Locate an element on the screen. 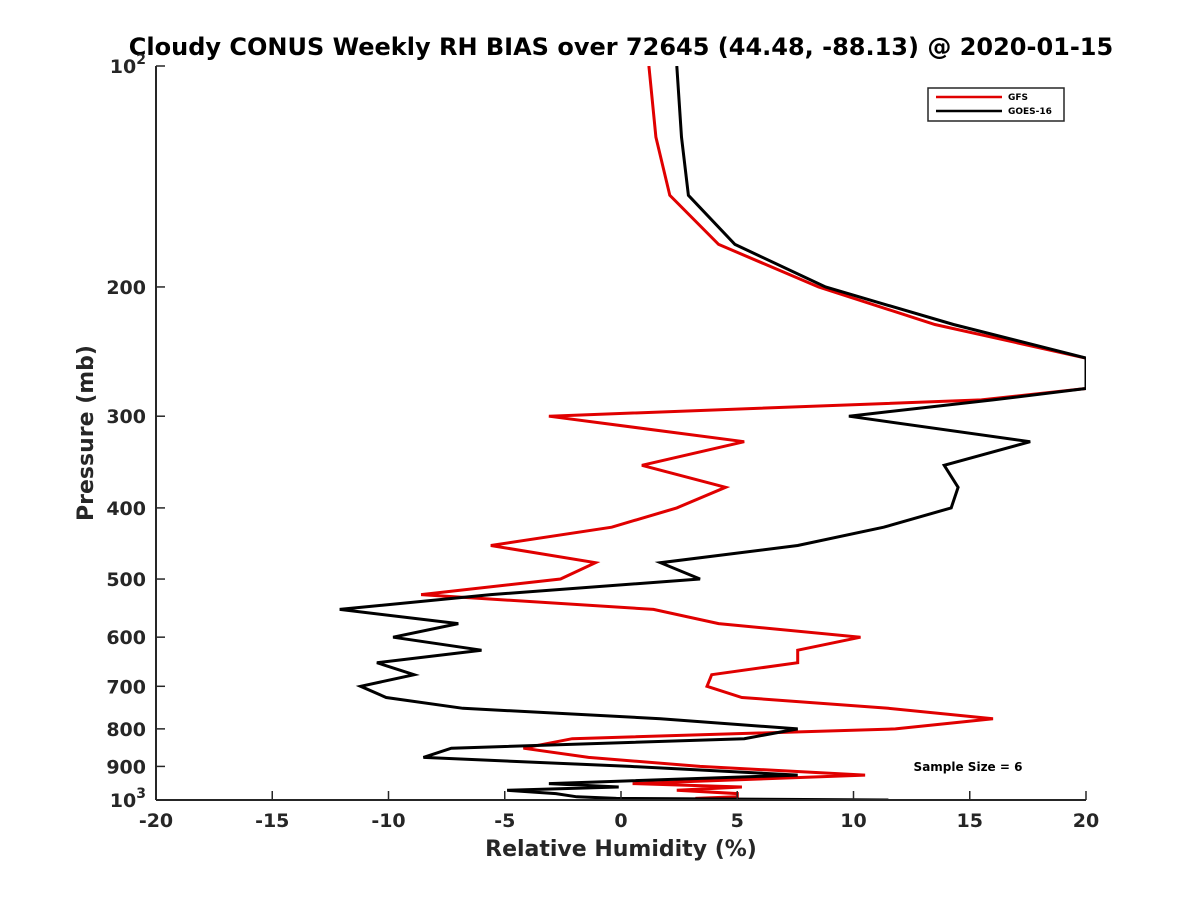  y-tick-label: 500 is located at coordinates (126, 580).